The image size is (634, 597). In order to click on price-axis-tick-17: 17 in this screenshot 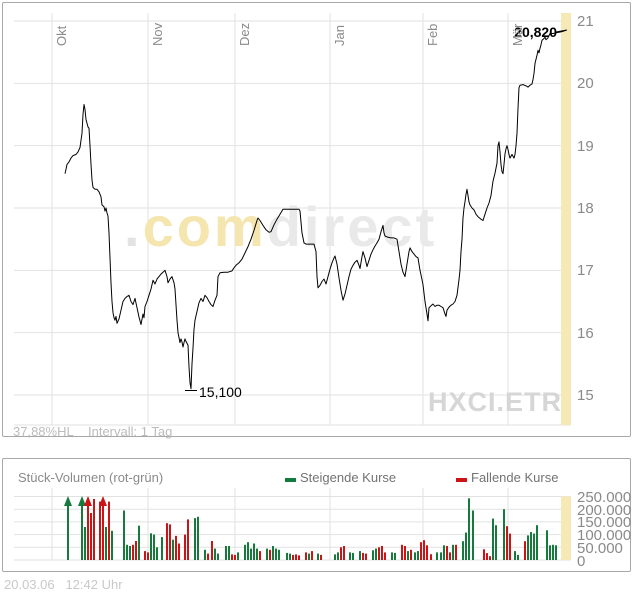, I will do `click(585, 271)`.